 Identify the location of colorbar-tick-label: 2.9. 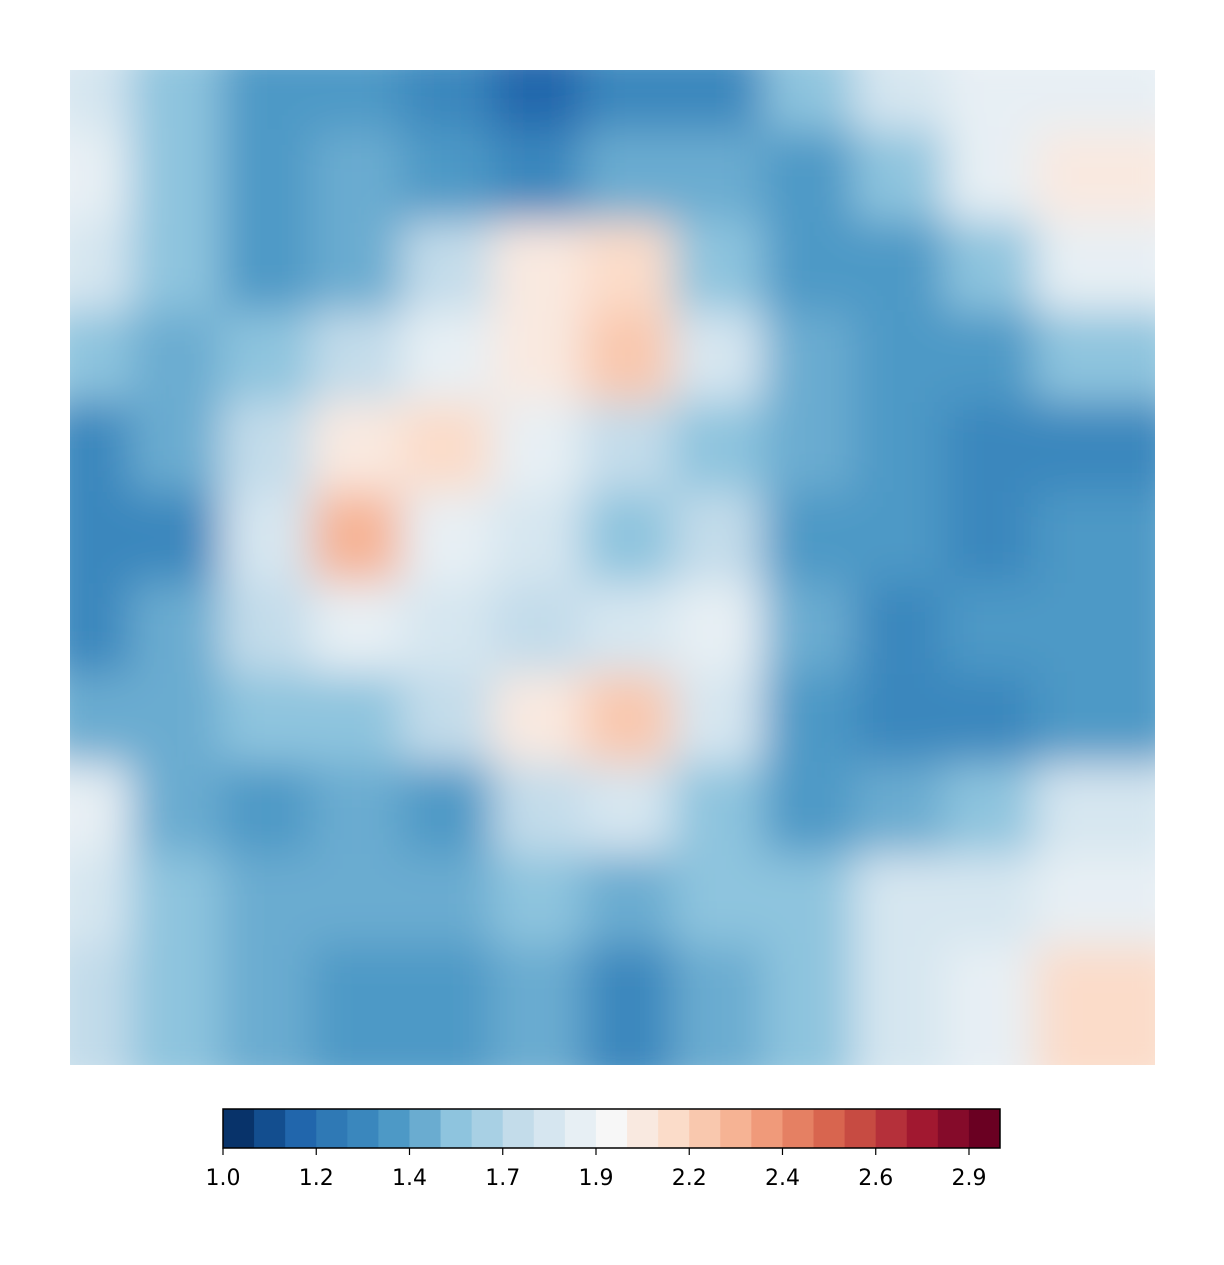
(968, 1178).